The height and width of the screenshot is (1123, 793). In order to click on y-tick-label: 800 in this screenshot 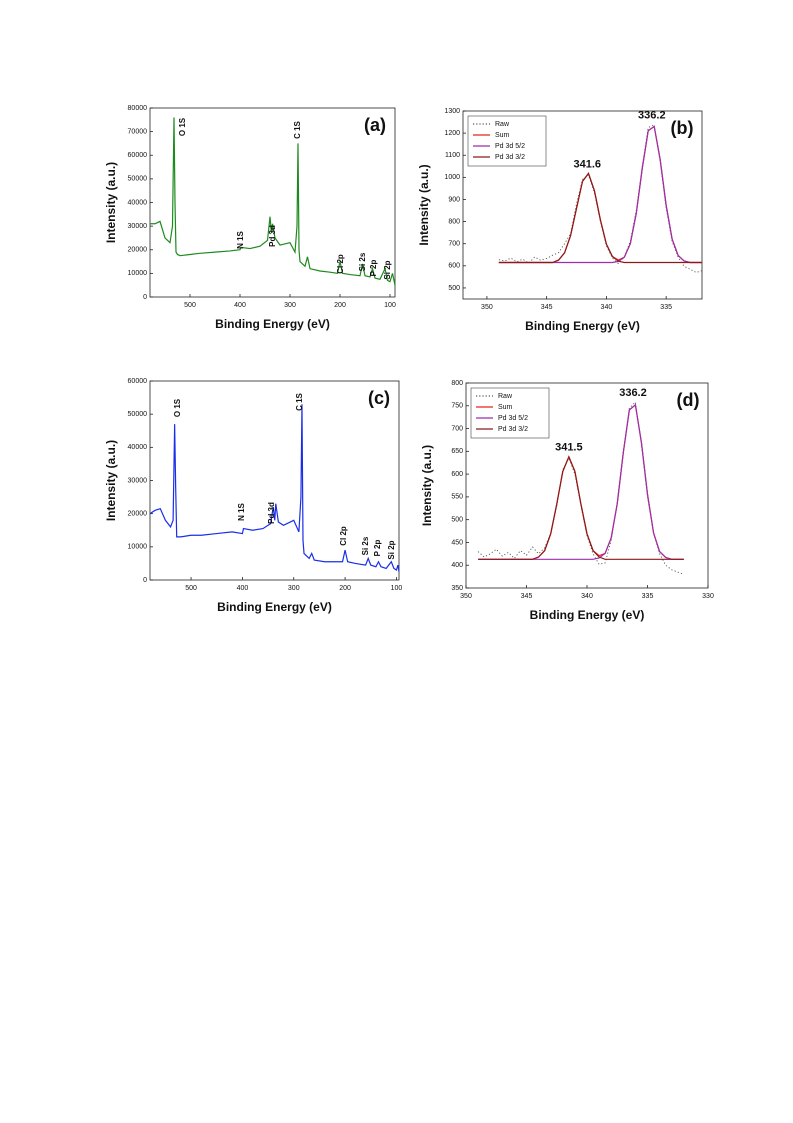, I will do `click(457, 383)`.